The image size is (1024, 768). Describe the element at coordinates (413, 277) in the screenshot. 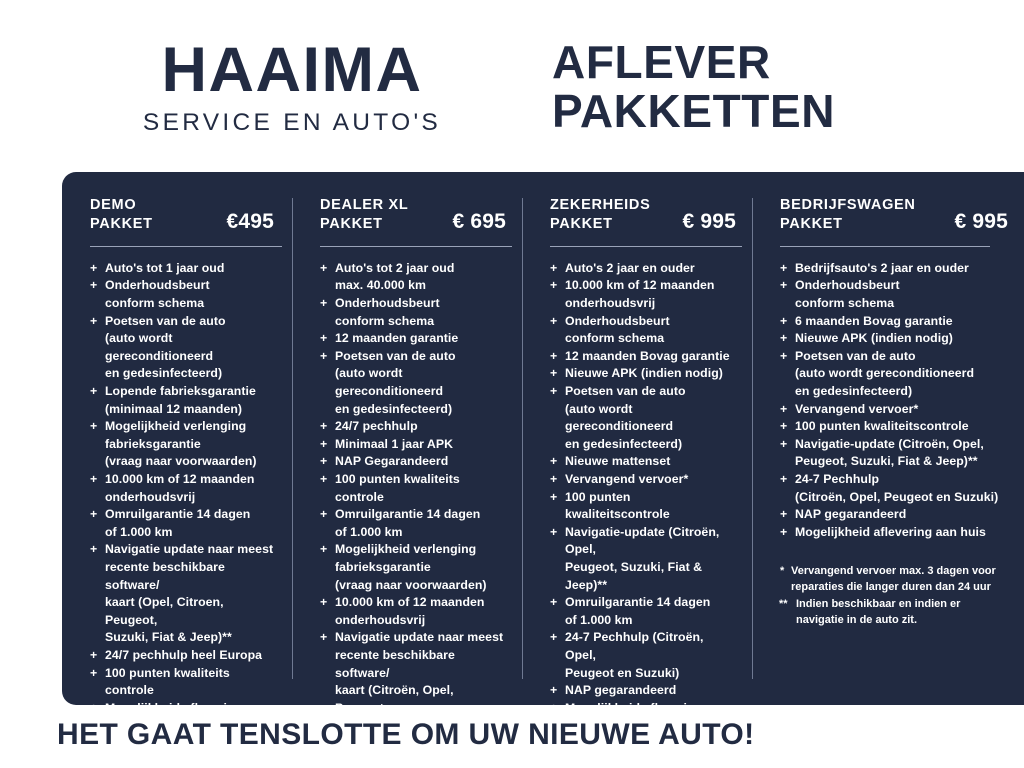

I see `feature-item: + Auto's tot 2 jaar oud max. 40.000 km` at that location.